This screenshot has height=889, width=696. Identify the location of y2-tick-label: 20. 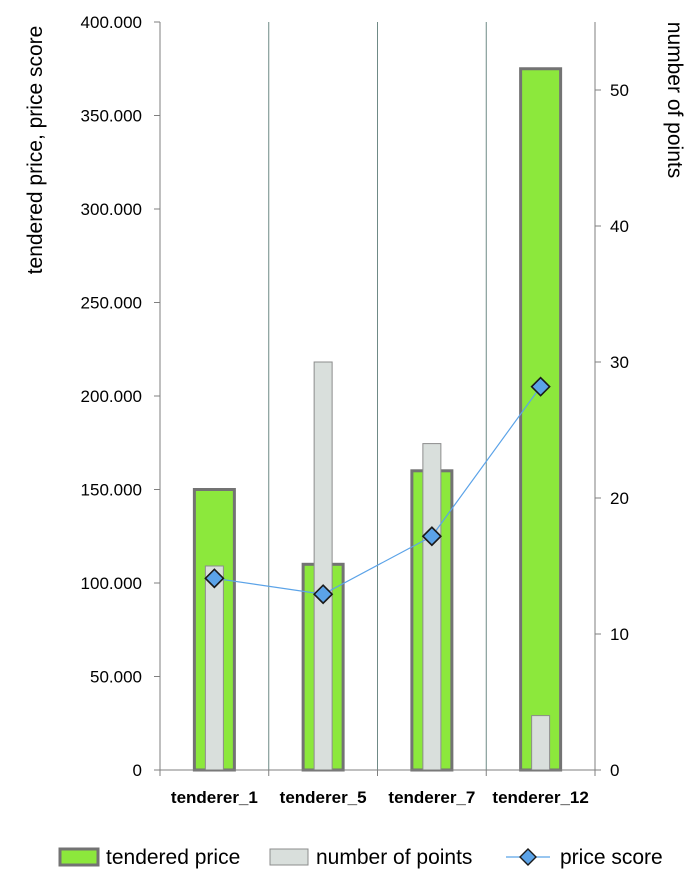
(619, 498).